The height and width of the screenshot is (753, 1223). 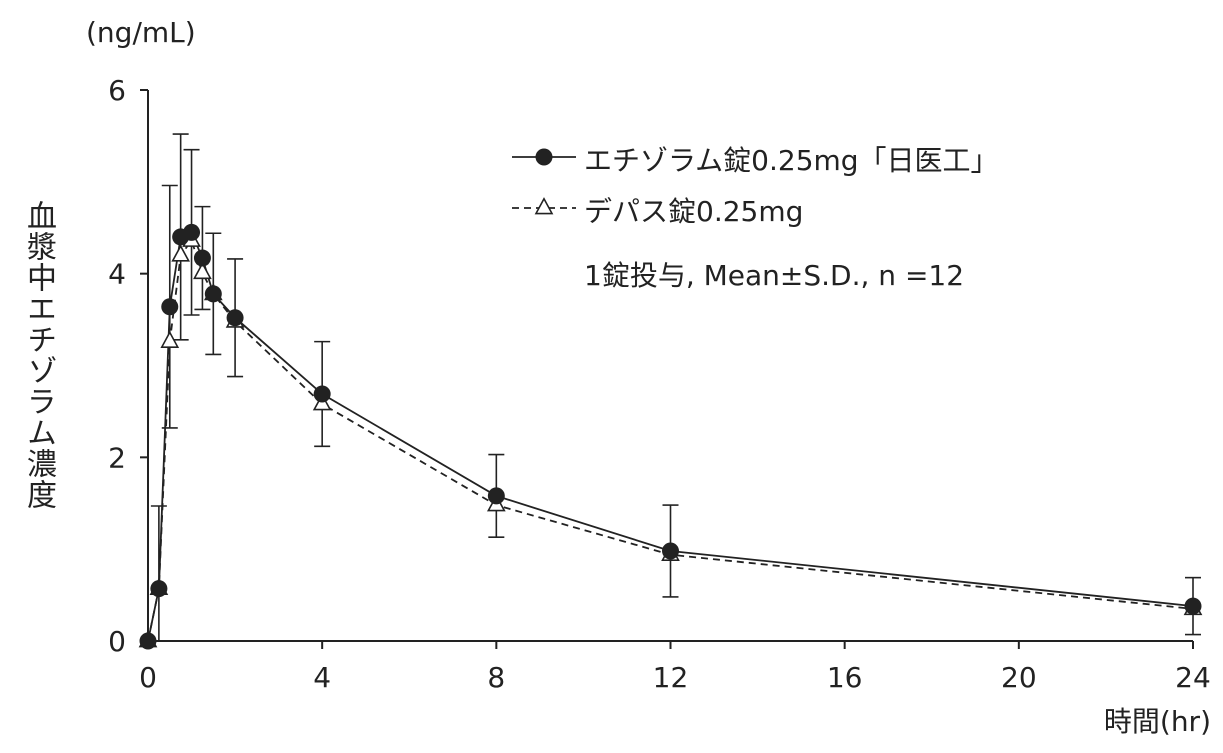 What do you see at coordinates (38, 355) in the screenshot?
I see `y-axis-label: 血漿中エチゾラム濃度` at bounding box center [38, 355].